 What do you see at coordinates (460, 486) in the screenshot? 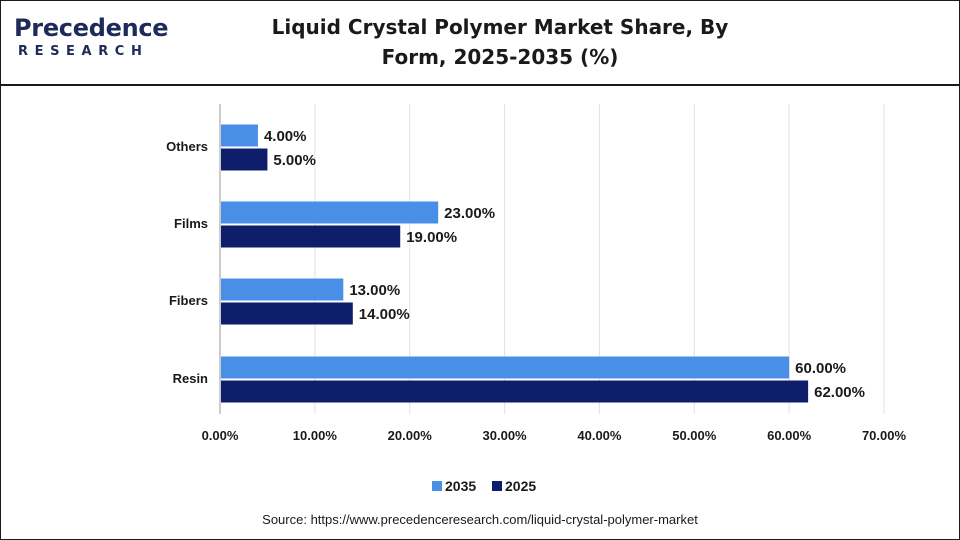
I see `legend-label: 2035` at bounding box center [460, 486].